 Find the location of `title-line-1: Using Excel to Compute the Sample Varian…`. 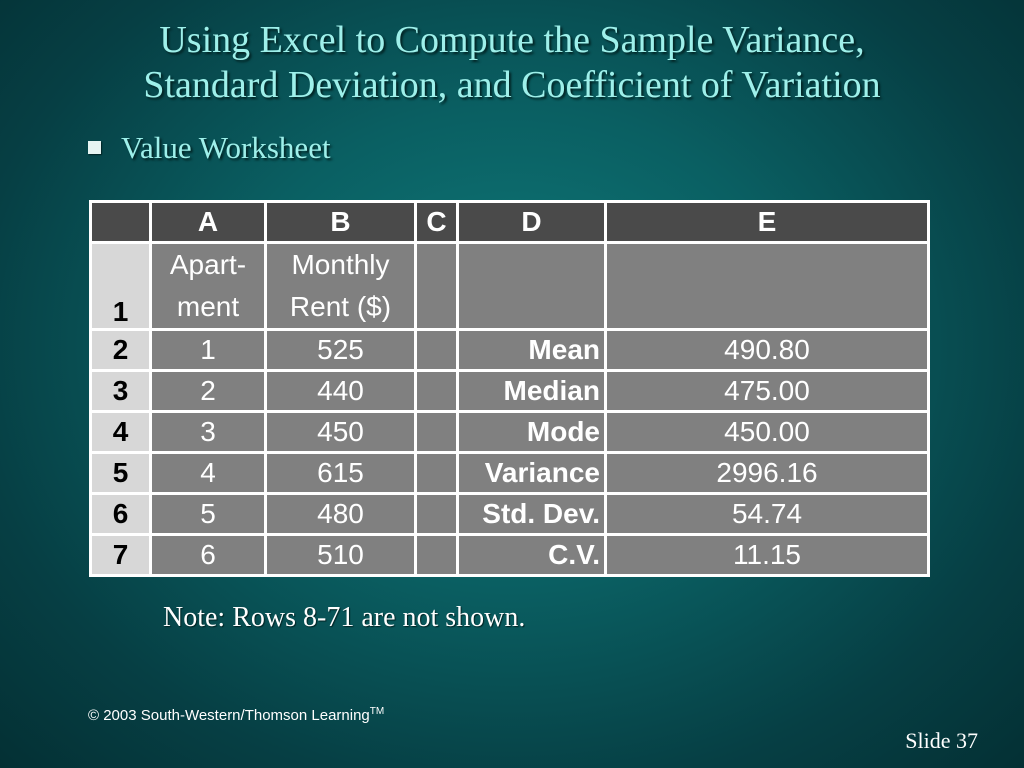

title-line-1: Using Excel to Compute the Sample Varian… is located at coordinates (512, 40).